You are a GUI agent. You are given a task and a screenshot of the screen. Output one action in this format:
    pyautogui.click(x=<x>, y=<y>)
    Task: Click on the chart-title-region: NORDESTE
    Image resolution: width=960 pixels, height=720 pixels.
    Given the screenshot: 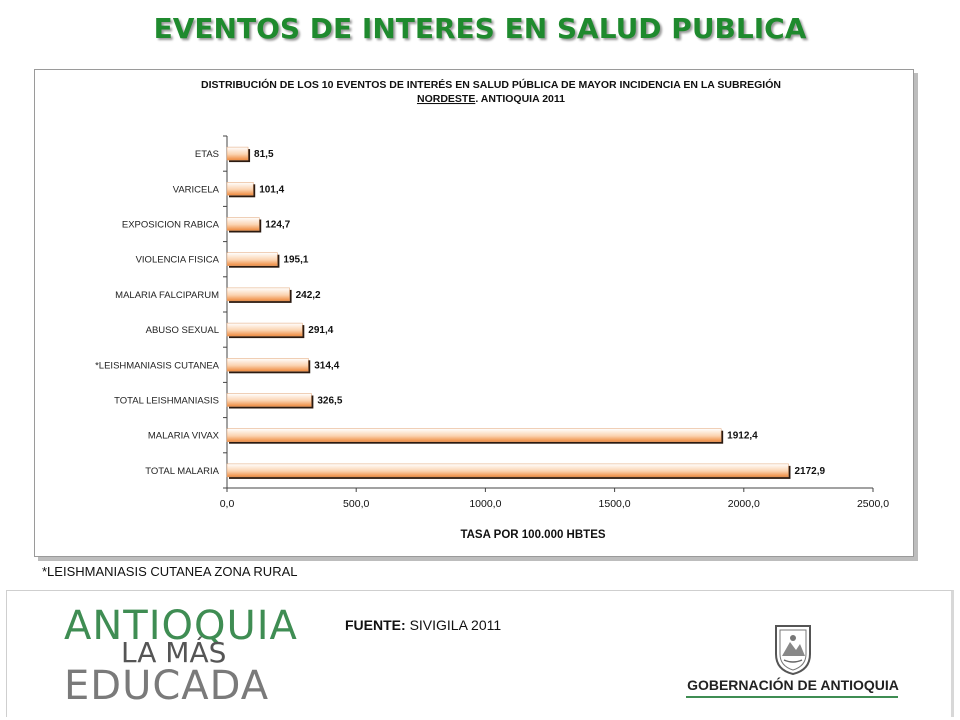 What is the action you would take?
    pyautogui.click(x=446, y=99)
    